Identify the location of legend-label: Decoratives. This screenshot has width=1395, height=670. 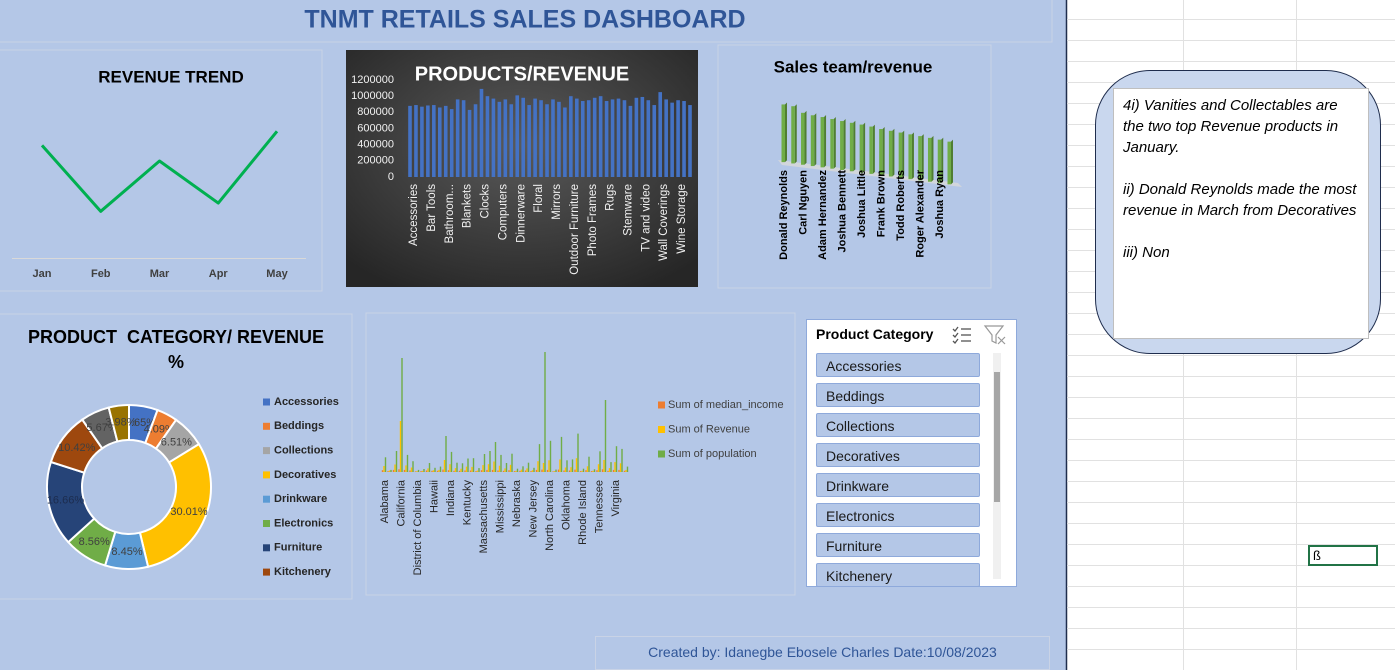
(305, 475).